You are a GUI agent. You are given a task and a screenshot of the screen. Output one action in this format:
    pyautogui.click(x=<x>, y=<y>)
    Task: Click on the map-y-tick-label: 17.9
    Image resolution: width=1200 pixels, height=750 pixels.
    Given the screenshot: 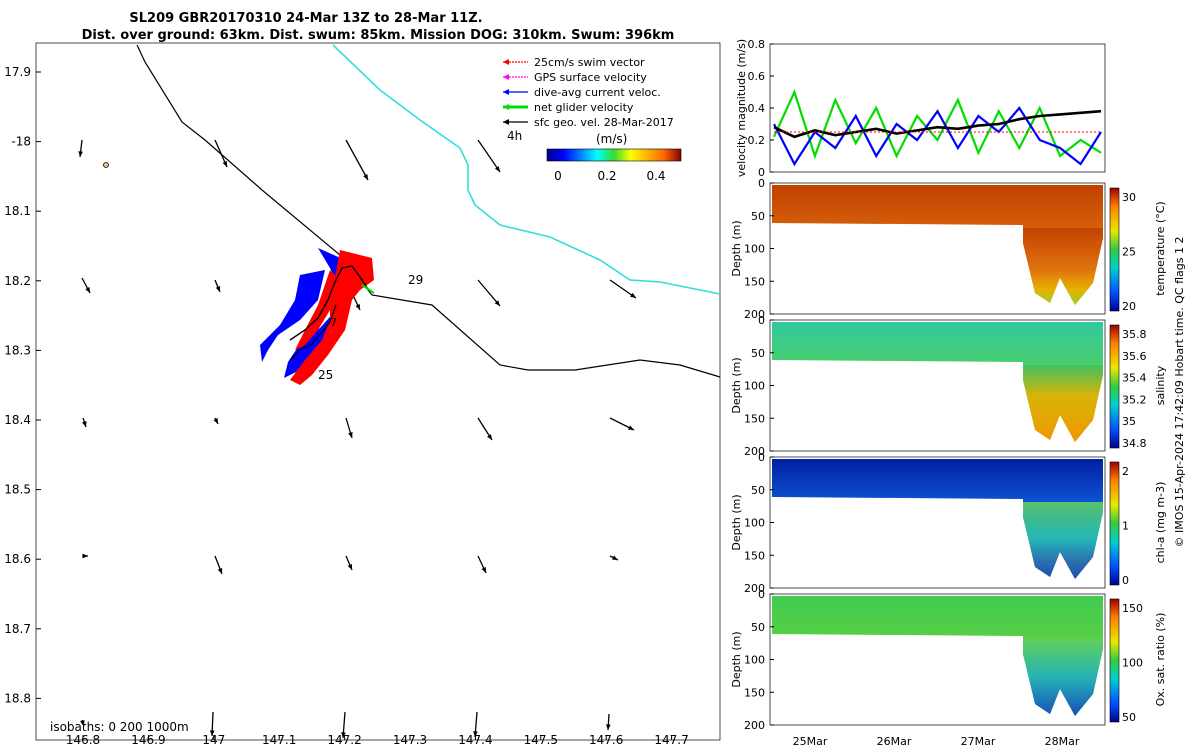 What is the action you would take?
    pyautogui.click(x=17, y=72)
    